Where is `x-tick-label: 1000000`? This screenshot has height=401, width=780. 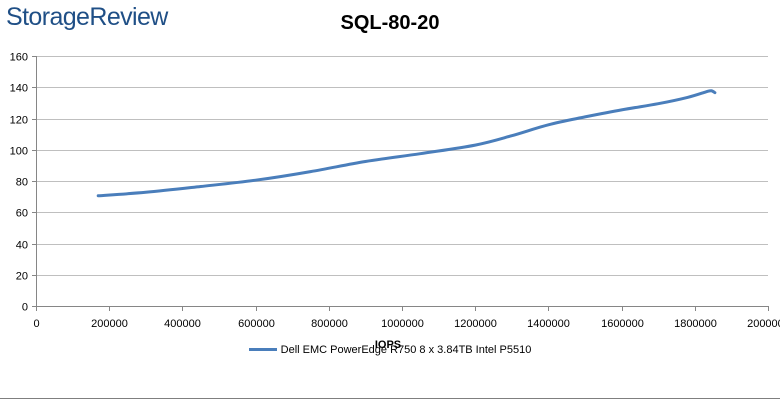 x-tick-label: 1000000 is located at coordinates (402, 324).